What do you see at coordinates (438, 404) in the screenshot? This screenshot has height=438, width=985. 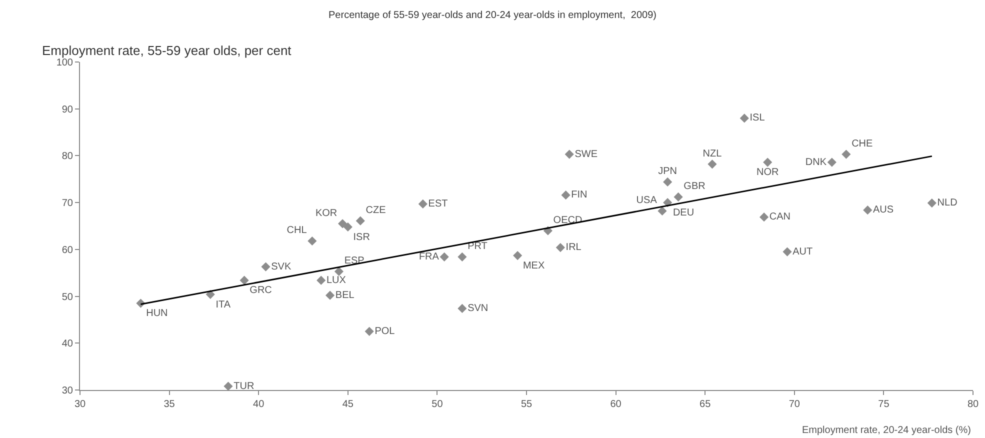 I see `x-tick-label: 50` at bounding box center [438, 404].